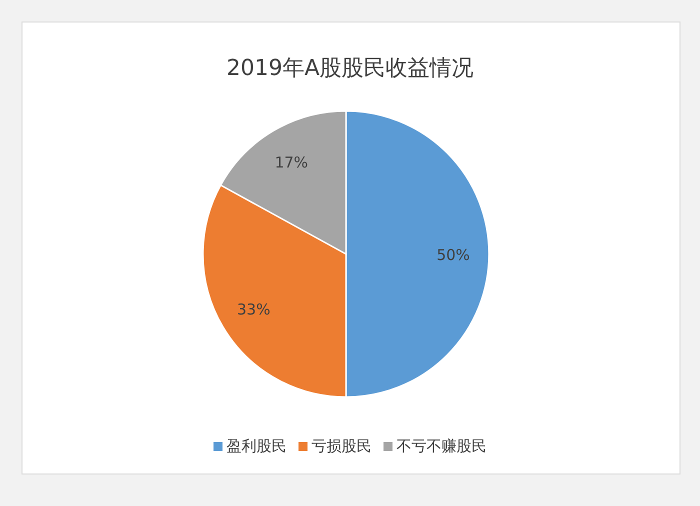 Image resolution: width=700 pixels, height=506 pixels. Describe the element at coordinates (342, 446) in the screenshot. I see `legend-label: 亏损股民` at that location.